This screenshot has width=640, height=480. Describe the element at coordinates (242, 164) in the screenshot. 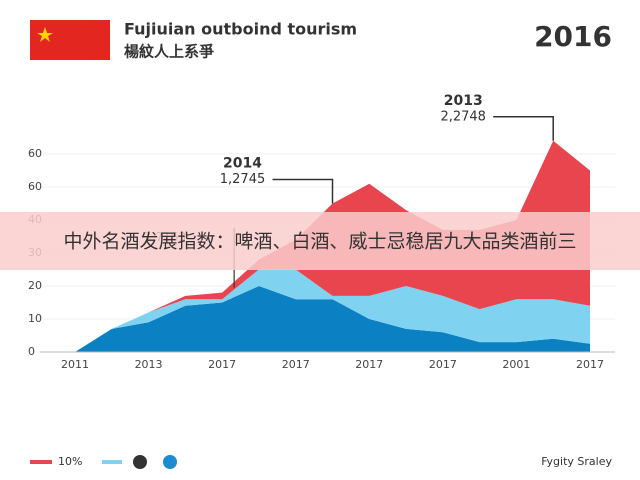

I see `annotation-title: 2014` at that location.